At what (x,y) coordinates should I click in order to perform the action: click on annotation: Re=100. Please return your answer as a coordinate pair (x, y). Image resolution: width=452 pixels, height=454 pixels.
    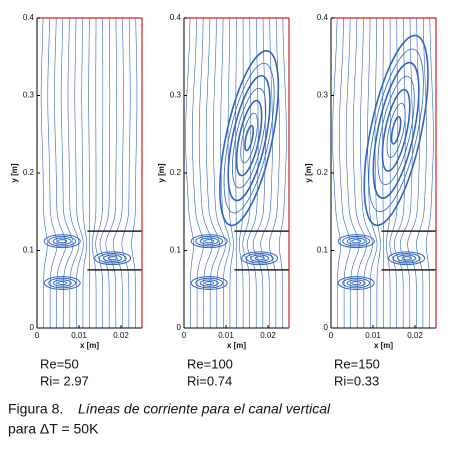
    Looking at the image, I should click on (210, 363).